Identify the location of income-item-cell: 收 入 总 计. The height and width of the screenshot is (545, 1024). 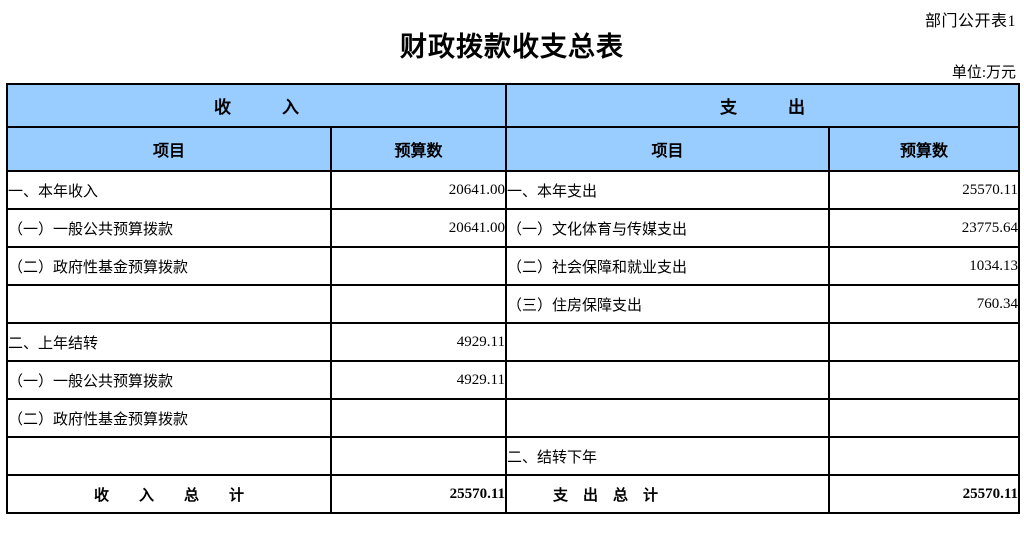
(169, 494).